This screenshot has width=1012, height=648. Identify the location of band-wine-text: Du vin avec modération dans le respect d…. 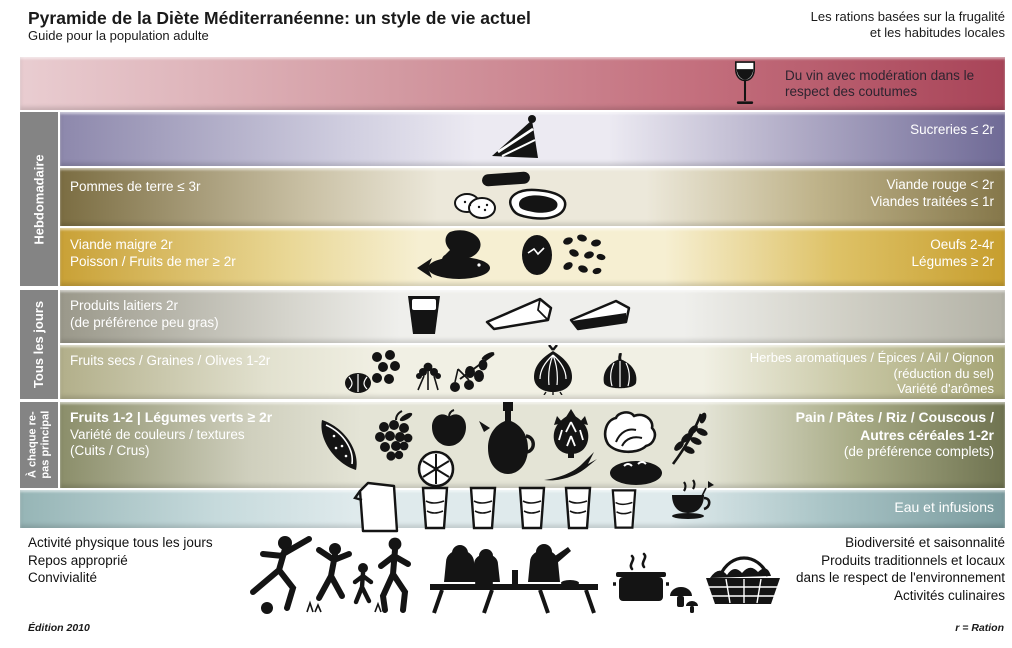
(880, 84).